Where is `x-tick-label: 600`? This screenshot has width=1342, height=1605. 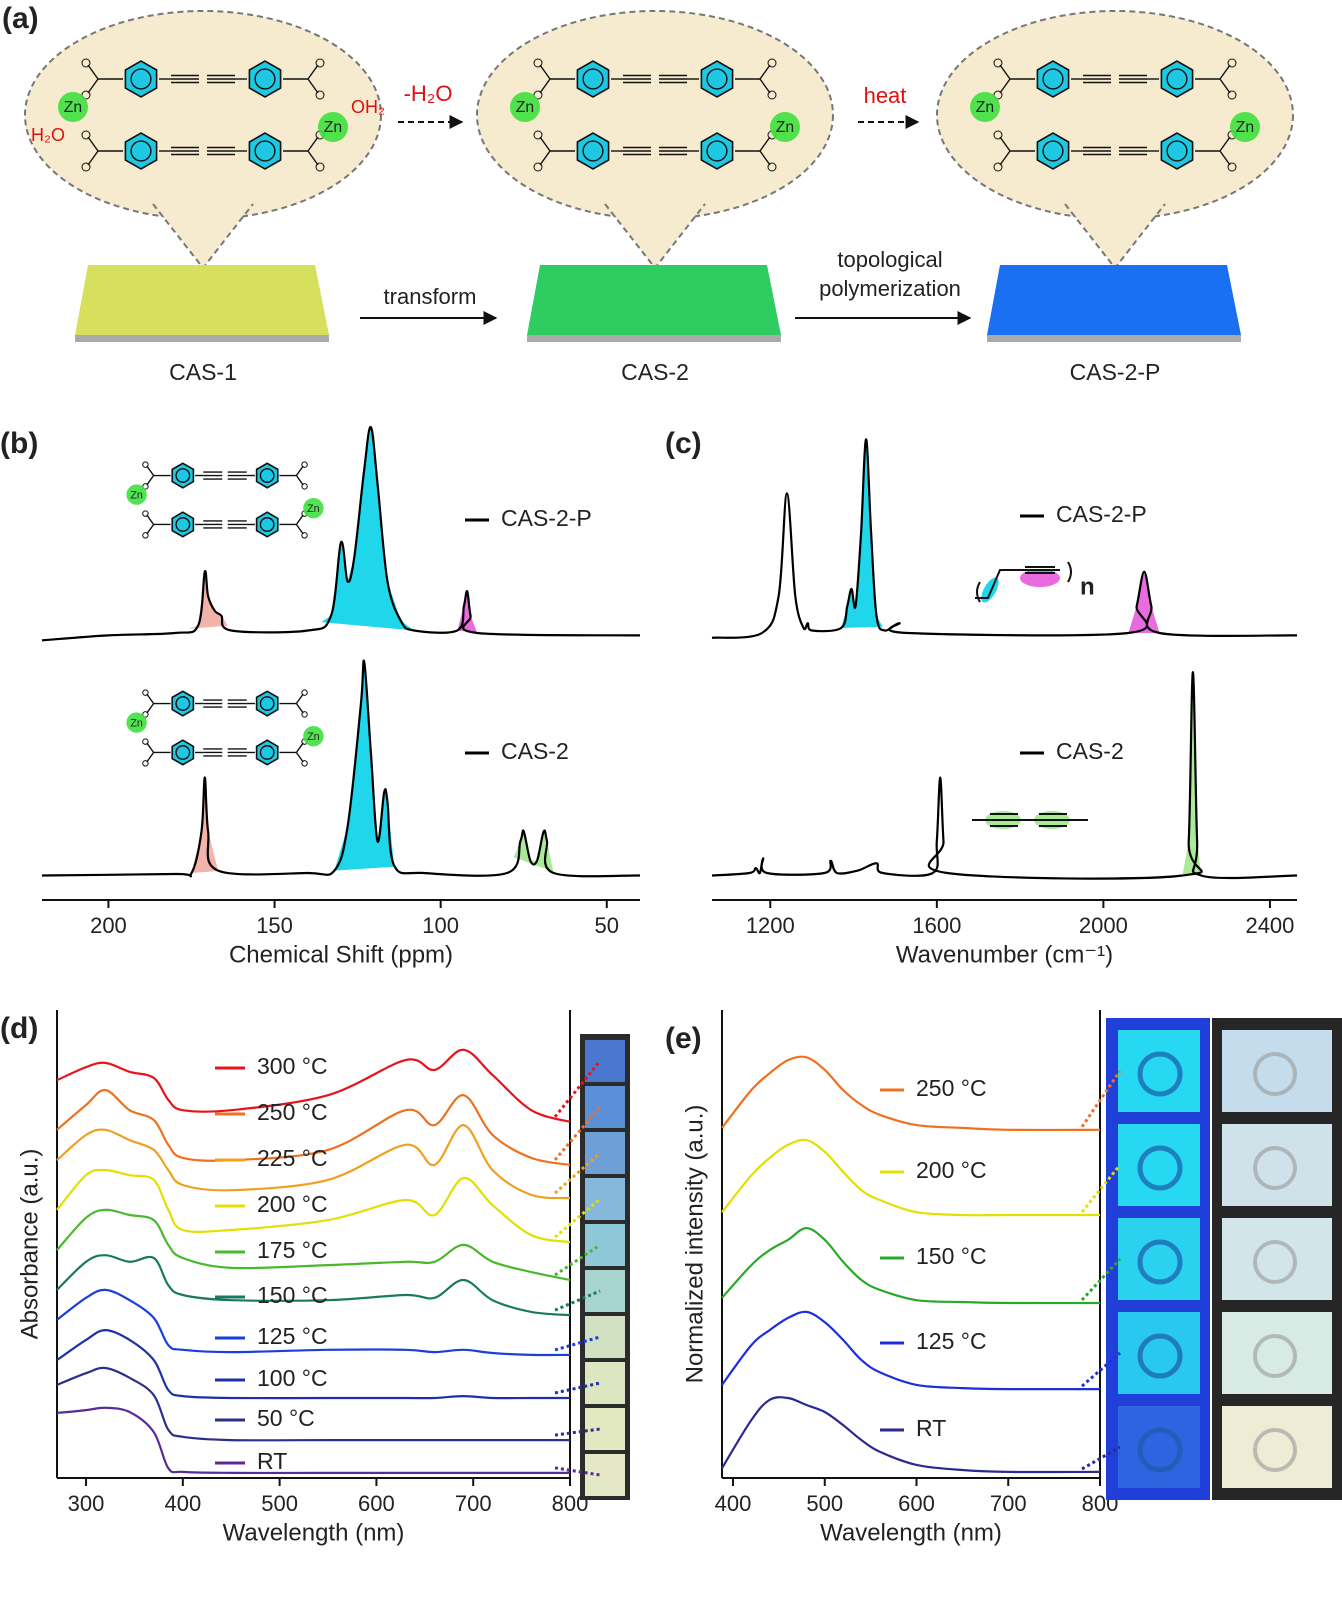 x-tick-label: 600 is located at coordinates (916, 1503).